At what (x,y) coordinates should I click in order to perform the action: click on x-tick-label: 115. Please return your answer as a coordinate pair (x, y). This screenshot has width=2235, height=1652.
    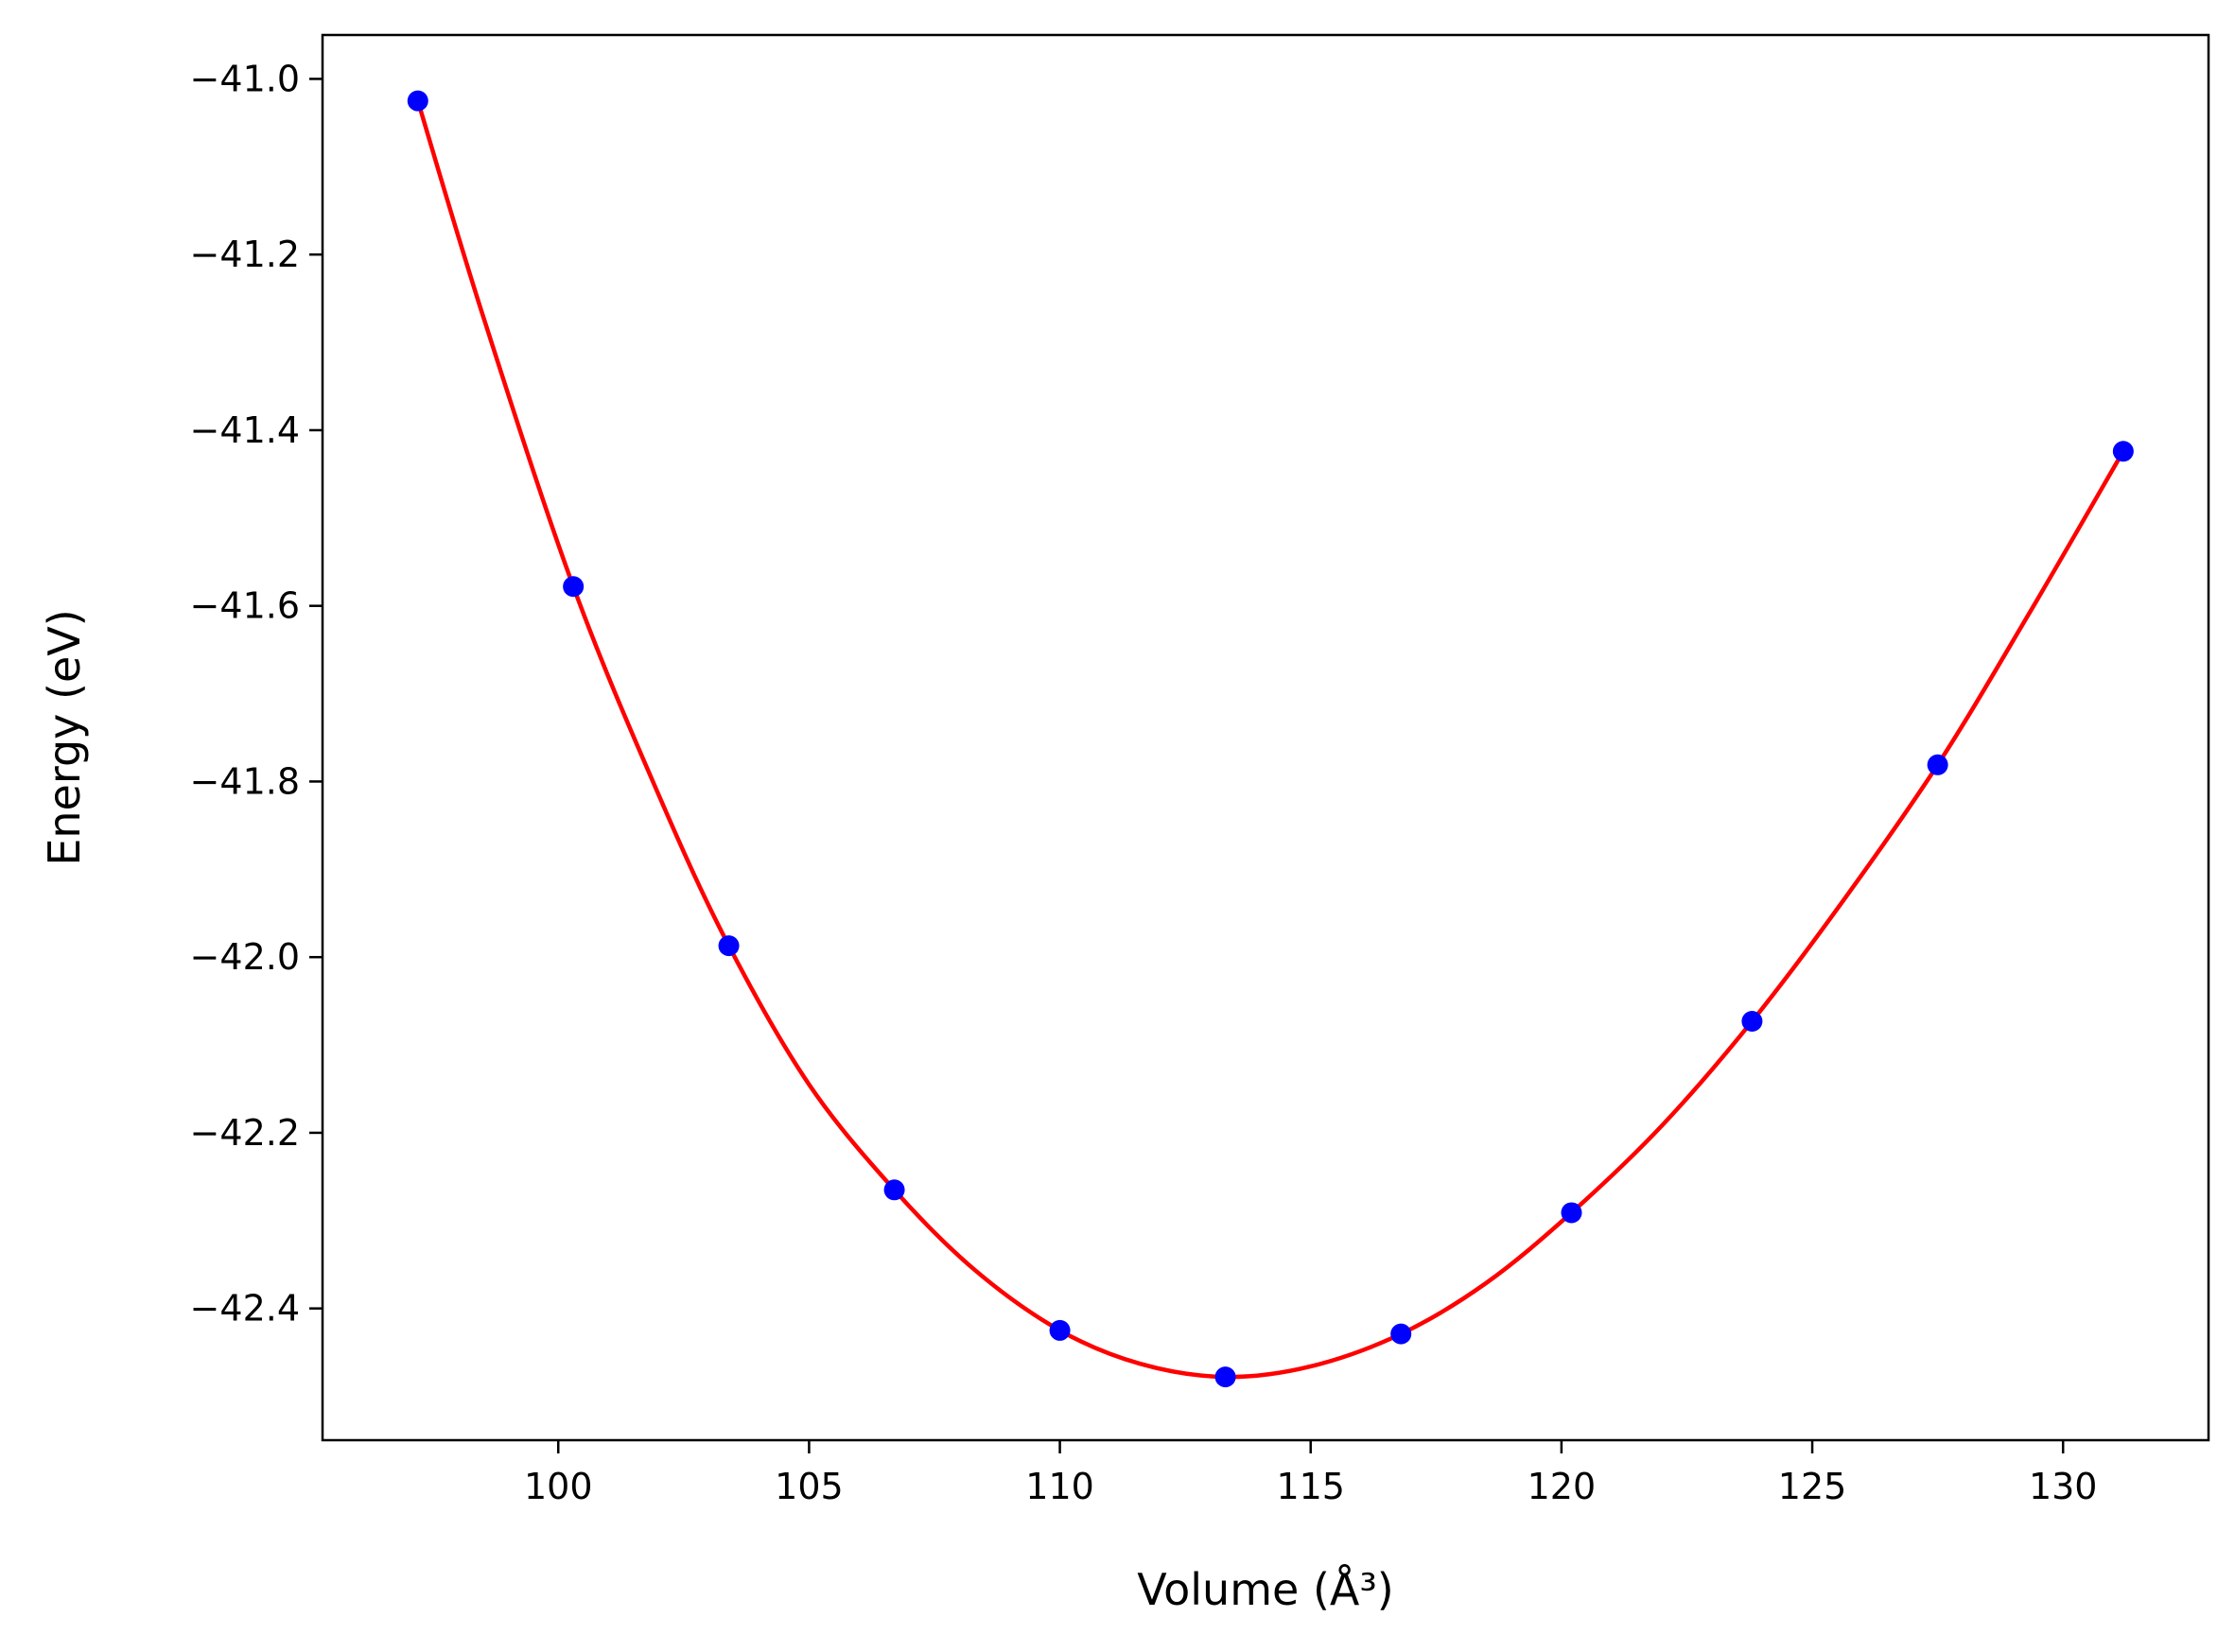
    Looking at the image, I should click on (1310, 1487).